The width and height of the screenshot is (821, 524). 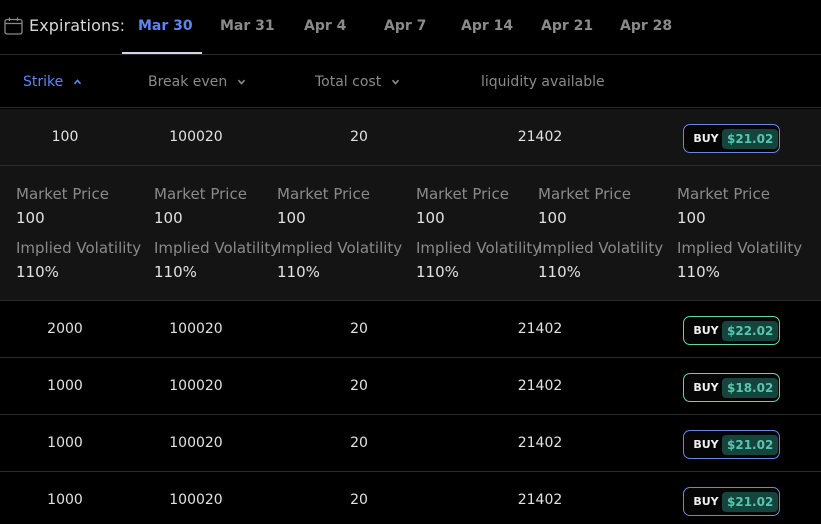 I want to click on strike-cell: 2000, so click(x=65, y=329).